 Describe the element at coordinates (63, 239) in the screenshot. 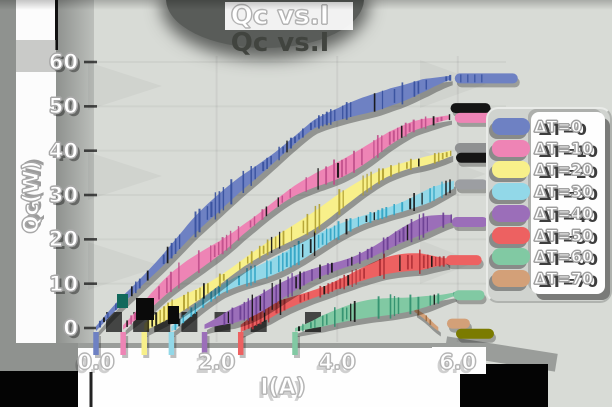

I see `y-tick-label: 20` at that location.